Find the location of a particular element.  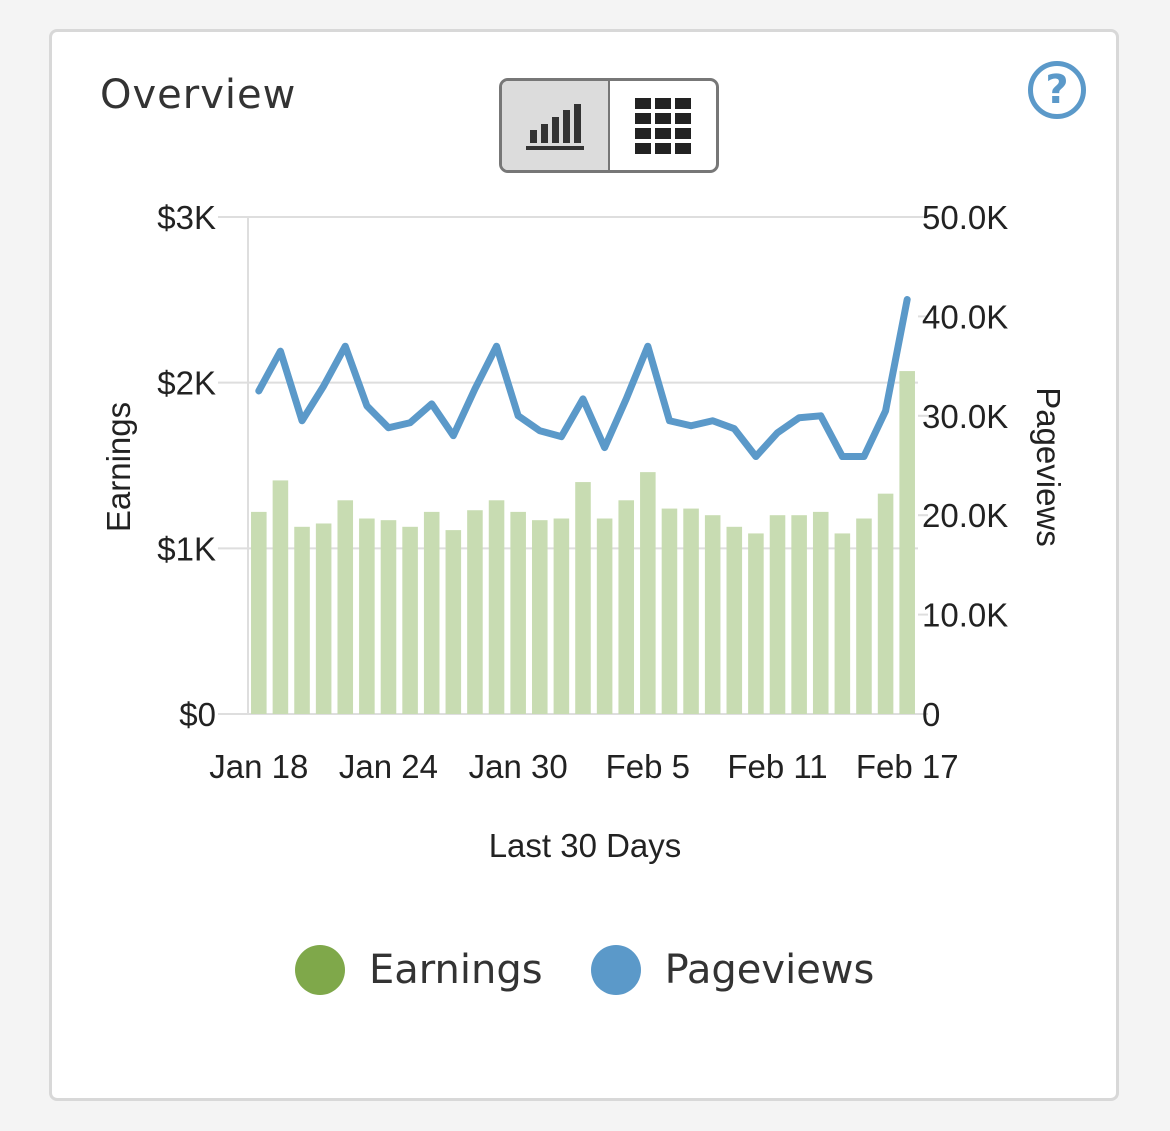

y-right-tick-label: 20.0K is located at coordinates (965, 515).